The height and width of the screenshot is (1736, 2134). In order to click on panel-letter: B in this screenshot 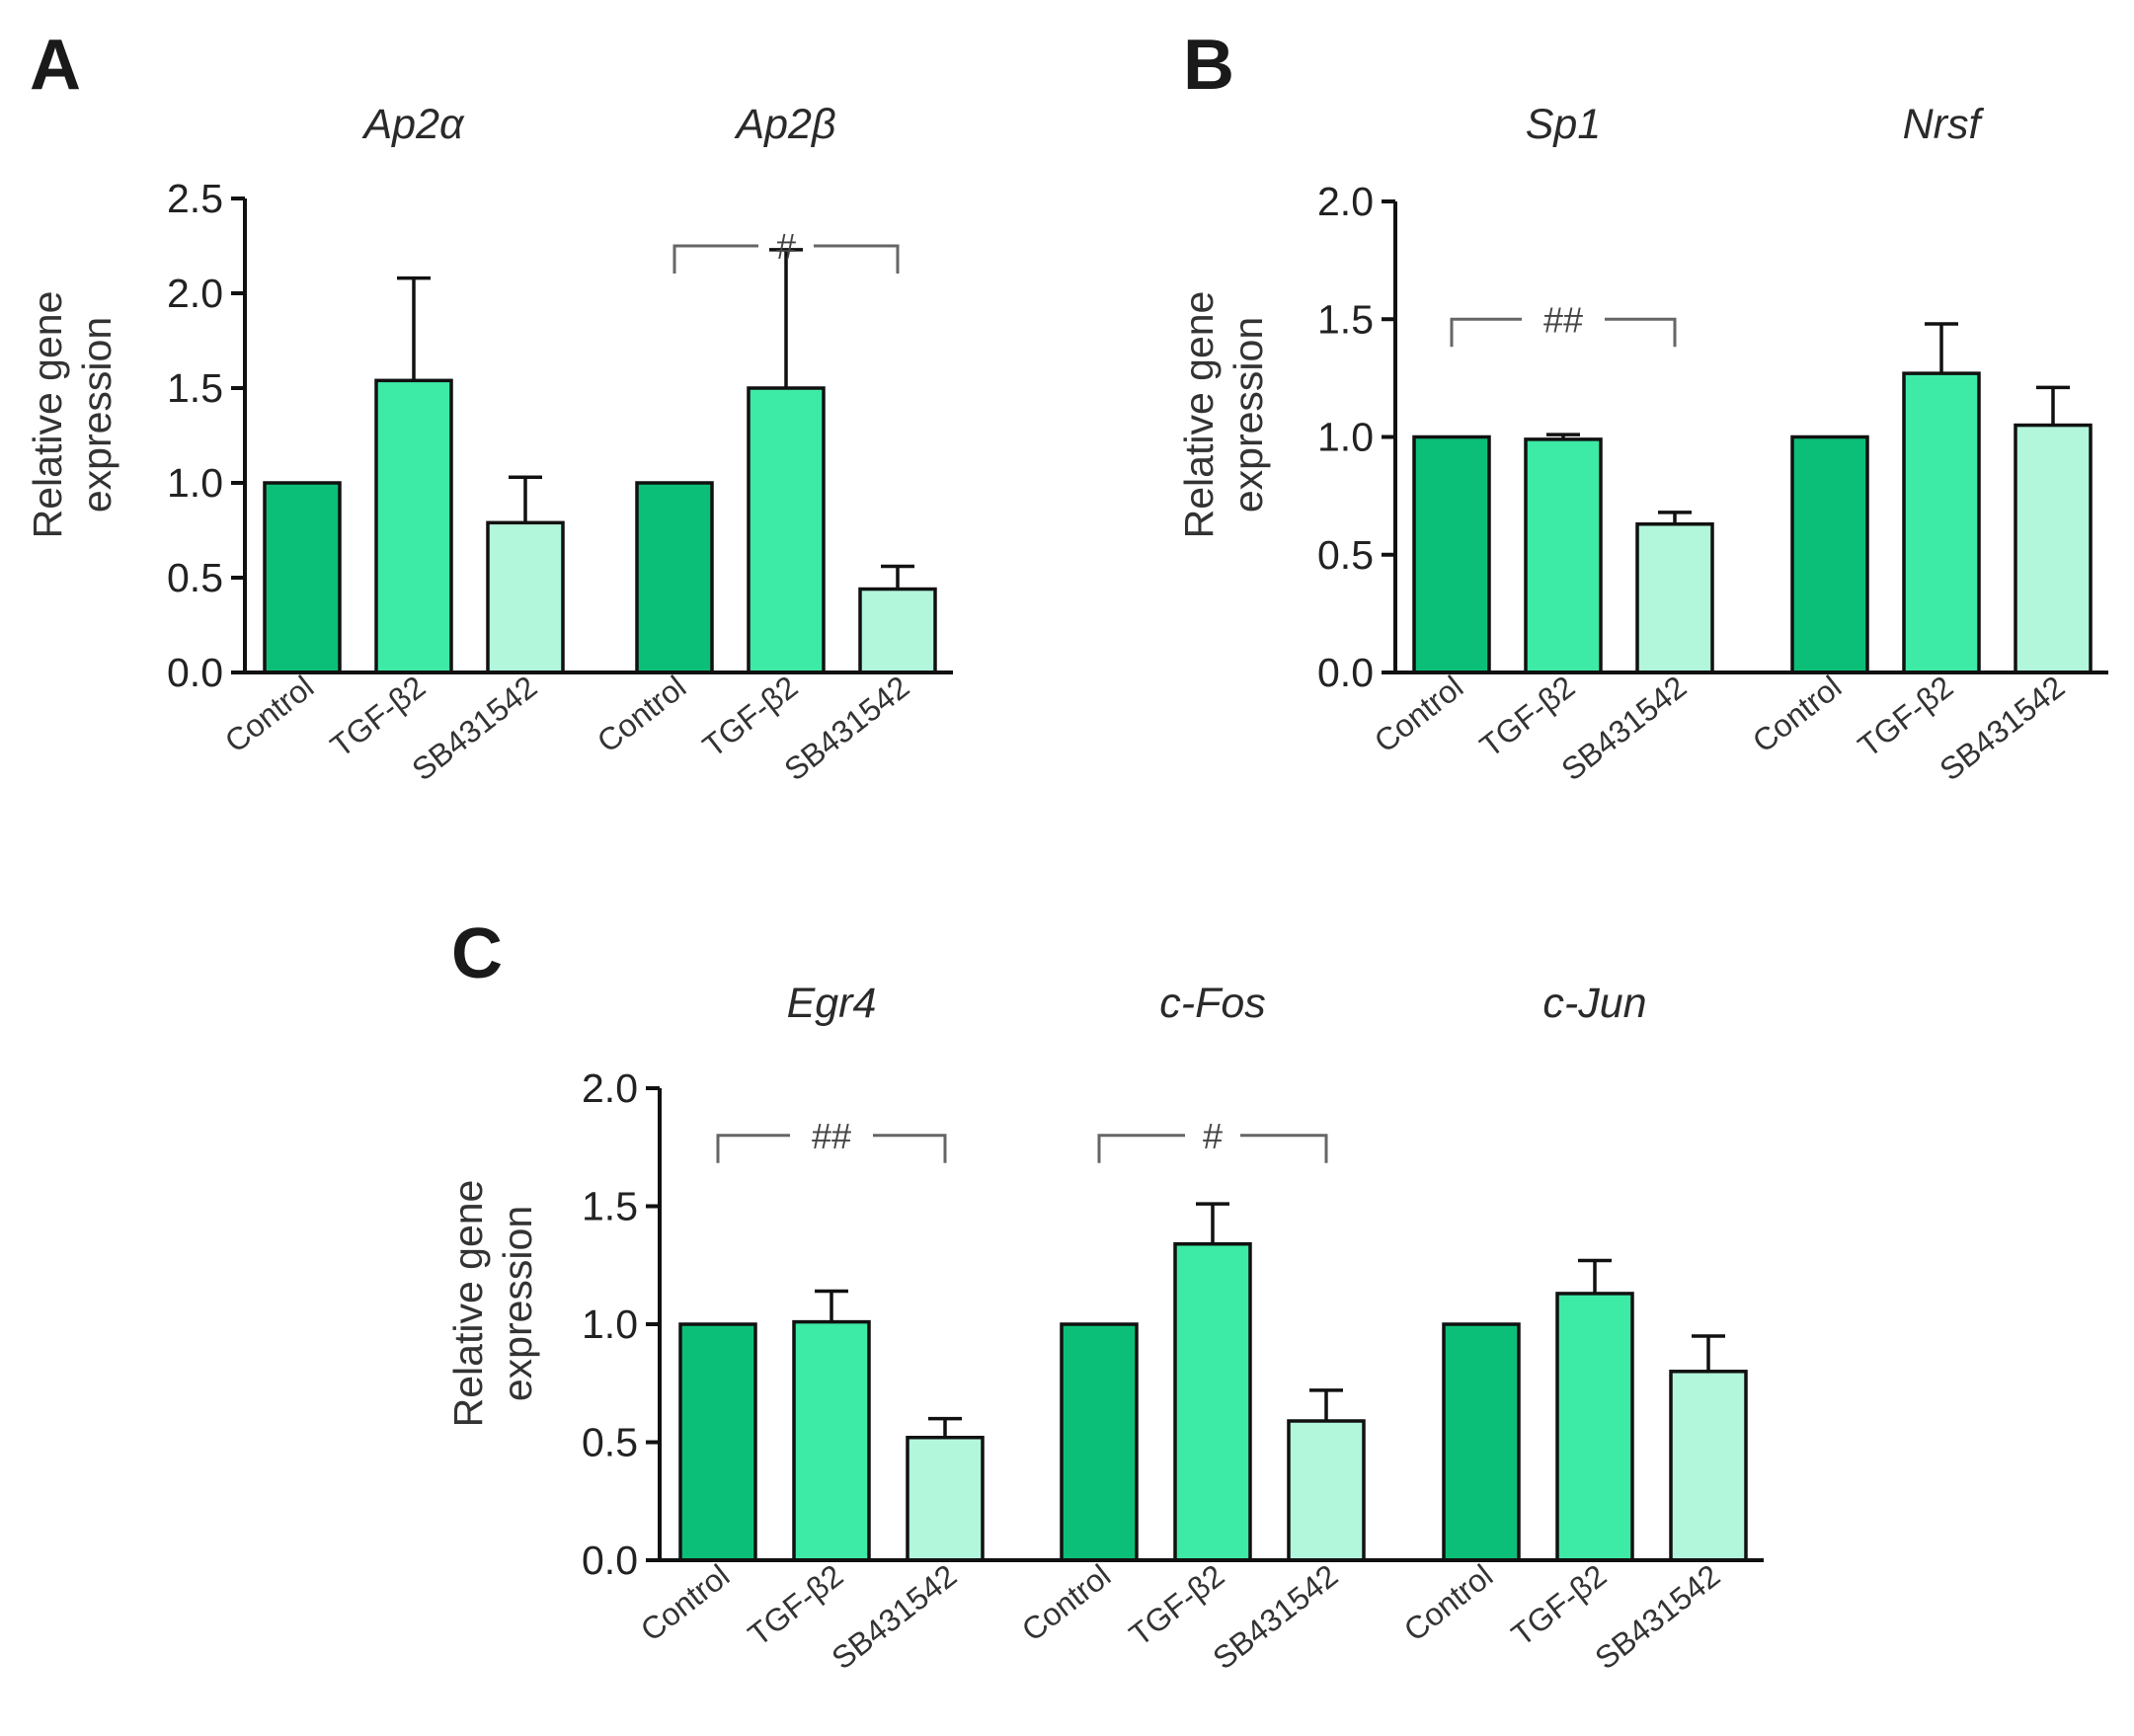, I will do `click(1208, 65)`.